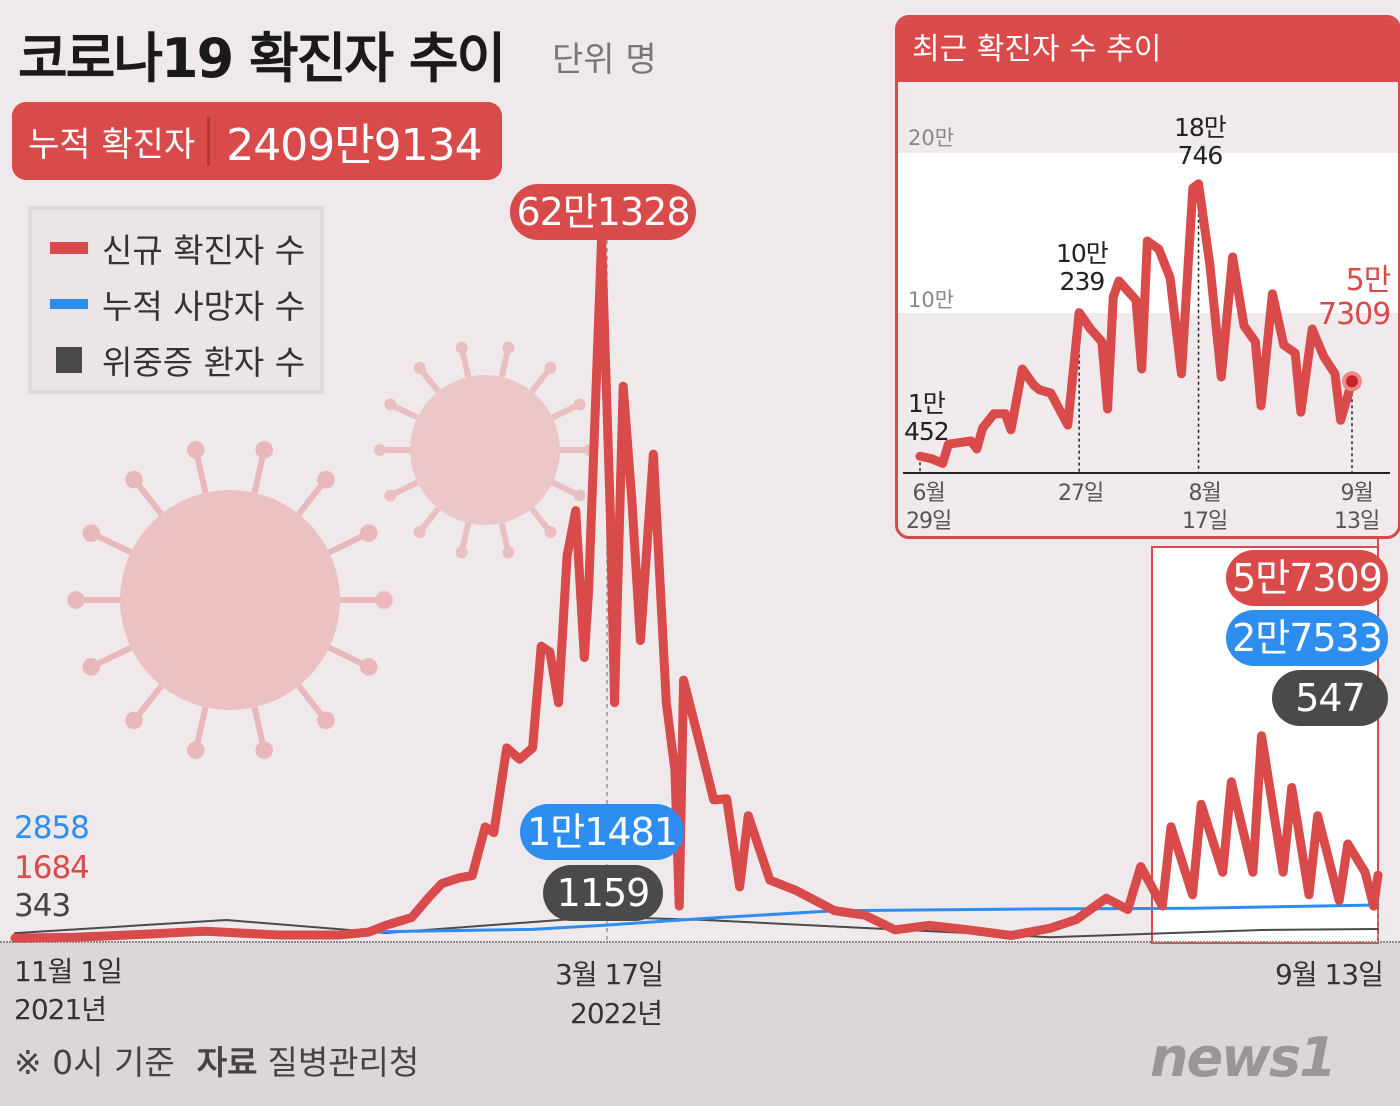 The width and height of the screenshot is (1400, 1106). I want to click on start-cases-label: 1684, so click(52, 868).